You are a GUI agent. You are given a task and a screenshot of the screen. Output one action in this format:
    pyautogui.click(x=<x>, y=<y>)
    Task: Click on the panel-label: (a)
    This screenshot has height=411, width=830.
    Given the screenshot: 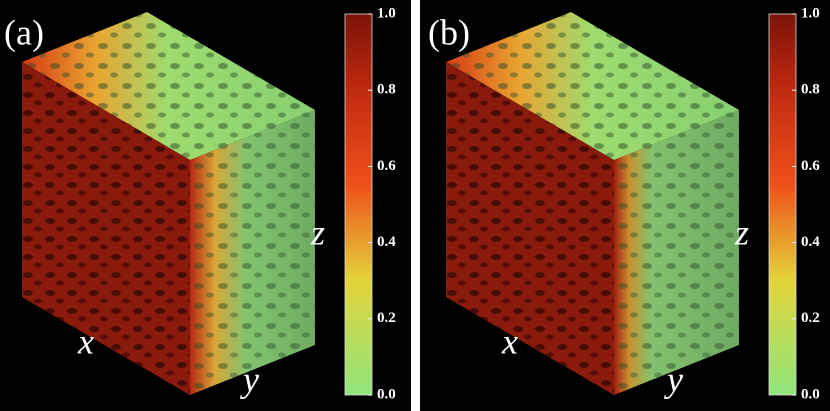 What is the action you would take?
    pyautogui.click(x=24, y=32)
    